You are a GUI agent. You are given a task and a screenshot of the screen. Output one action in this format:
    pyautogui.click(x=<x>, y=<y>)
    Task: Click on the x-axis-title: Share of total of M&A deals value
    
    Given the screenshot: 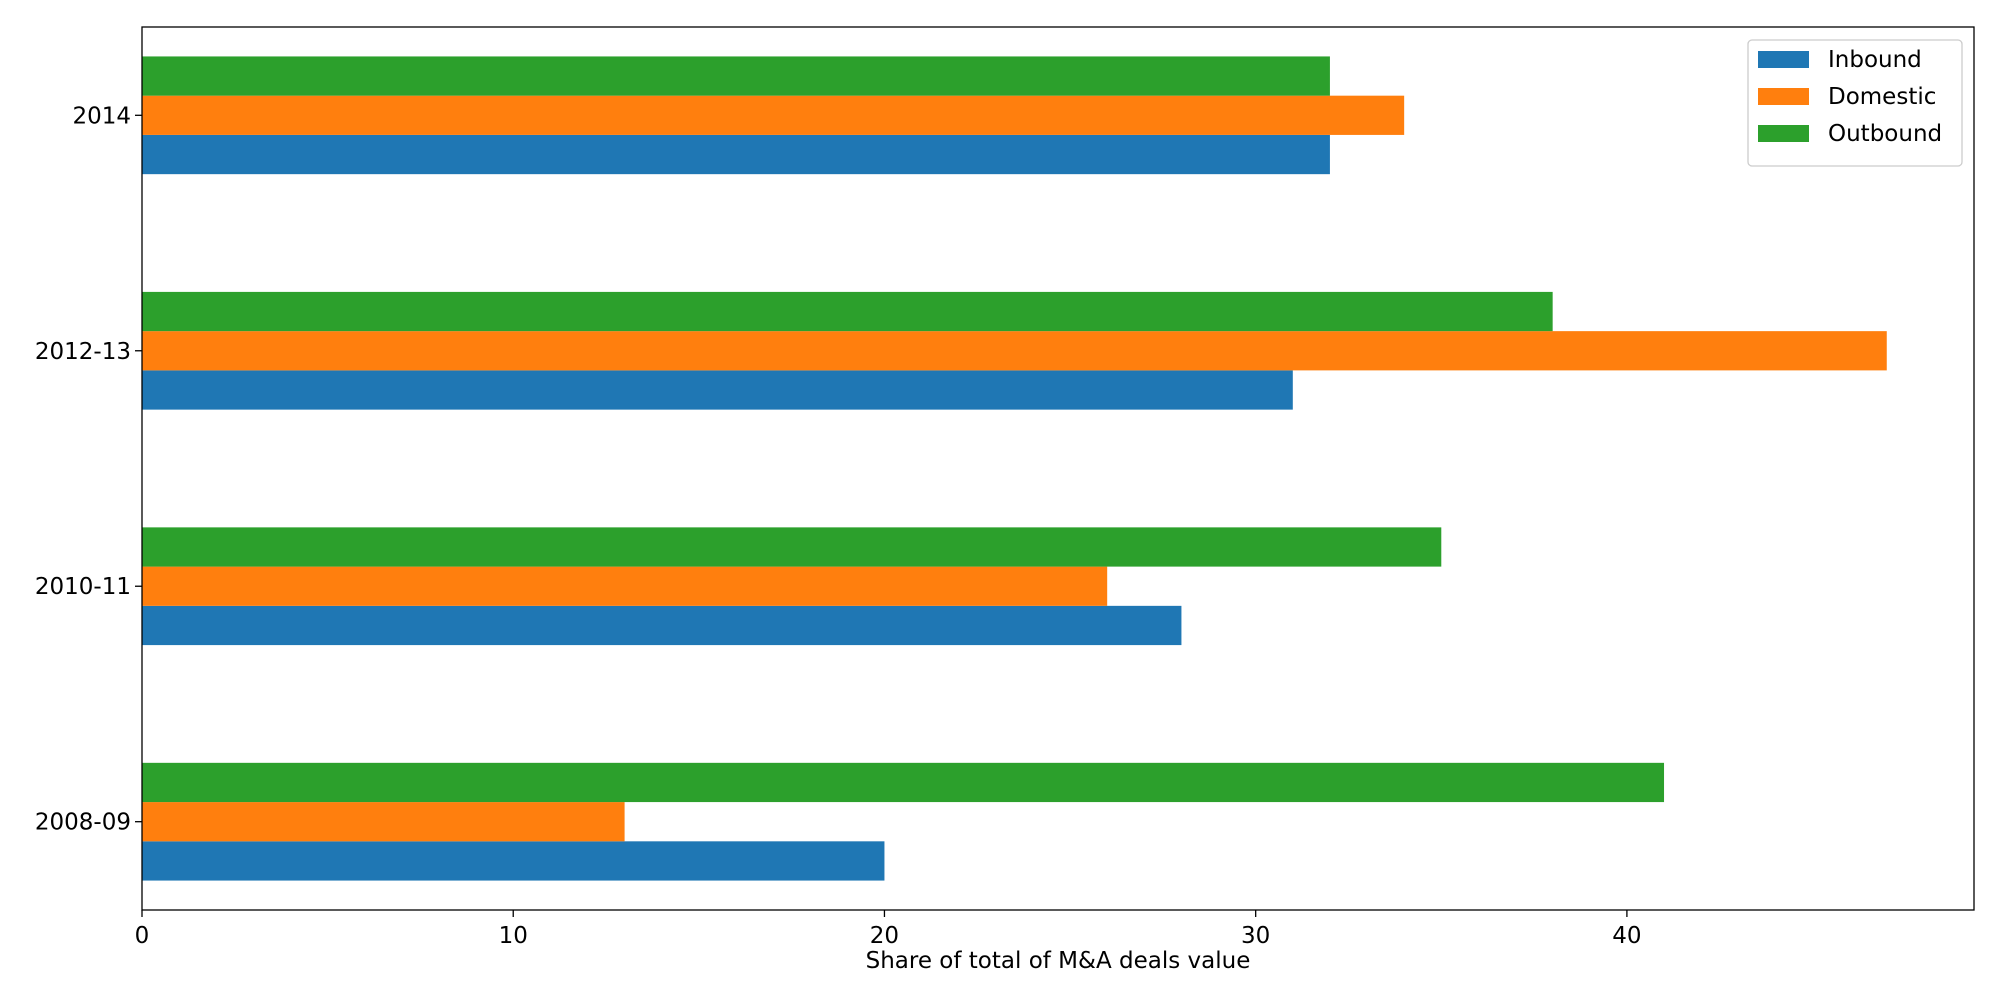 What is the action you would take?
    pyautogui.click(x=1058, y=961)
    